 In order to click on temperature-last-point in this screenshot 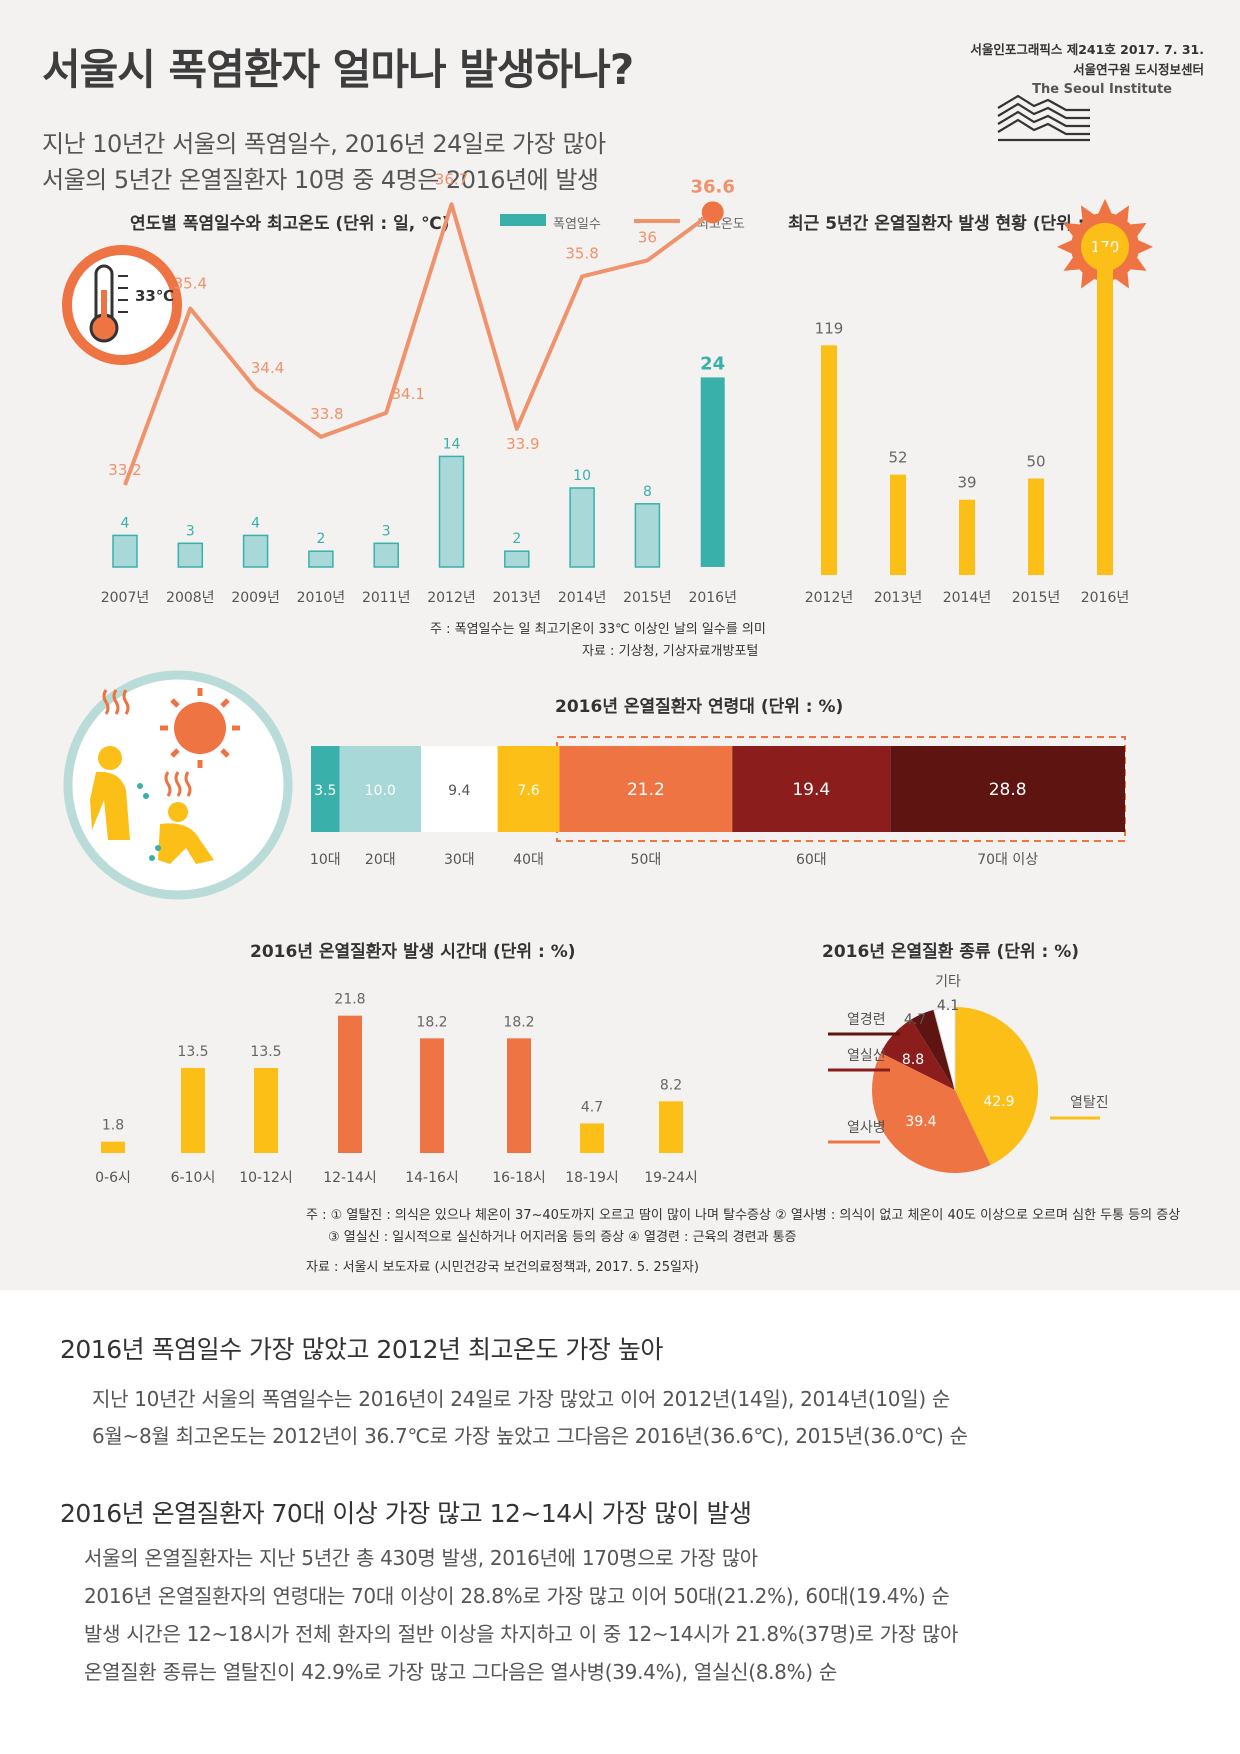, I will do `click(712, 212)`.